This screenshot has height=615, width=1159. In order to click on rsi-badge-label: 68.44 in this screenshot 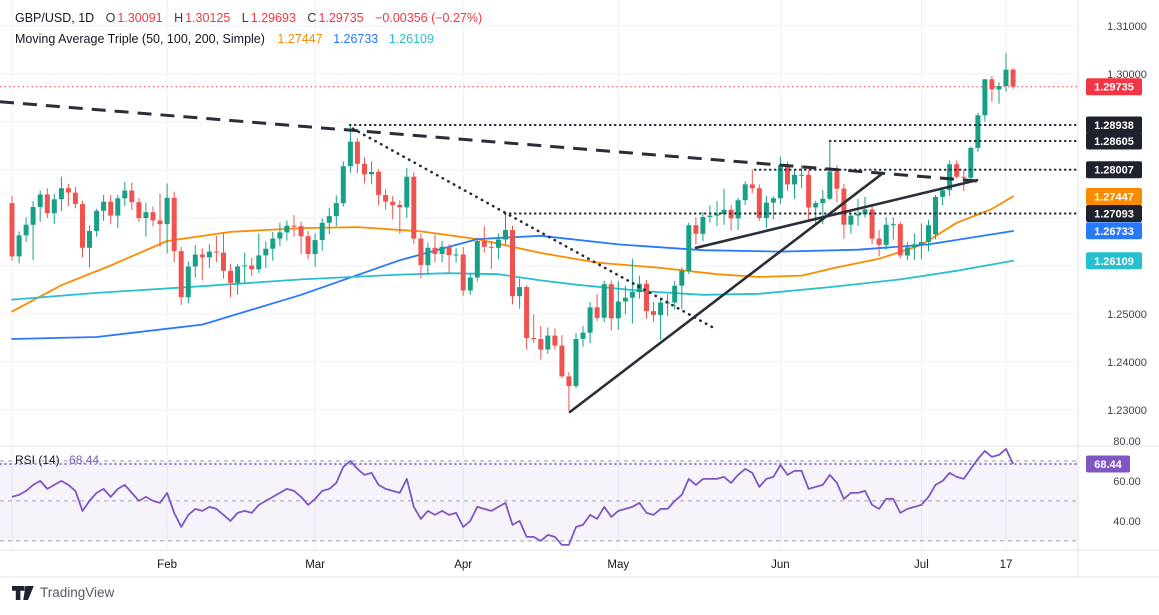, I will do `click(1108, 465)`.